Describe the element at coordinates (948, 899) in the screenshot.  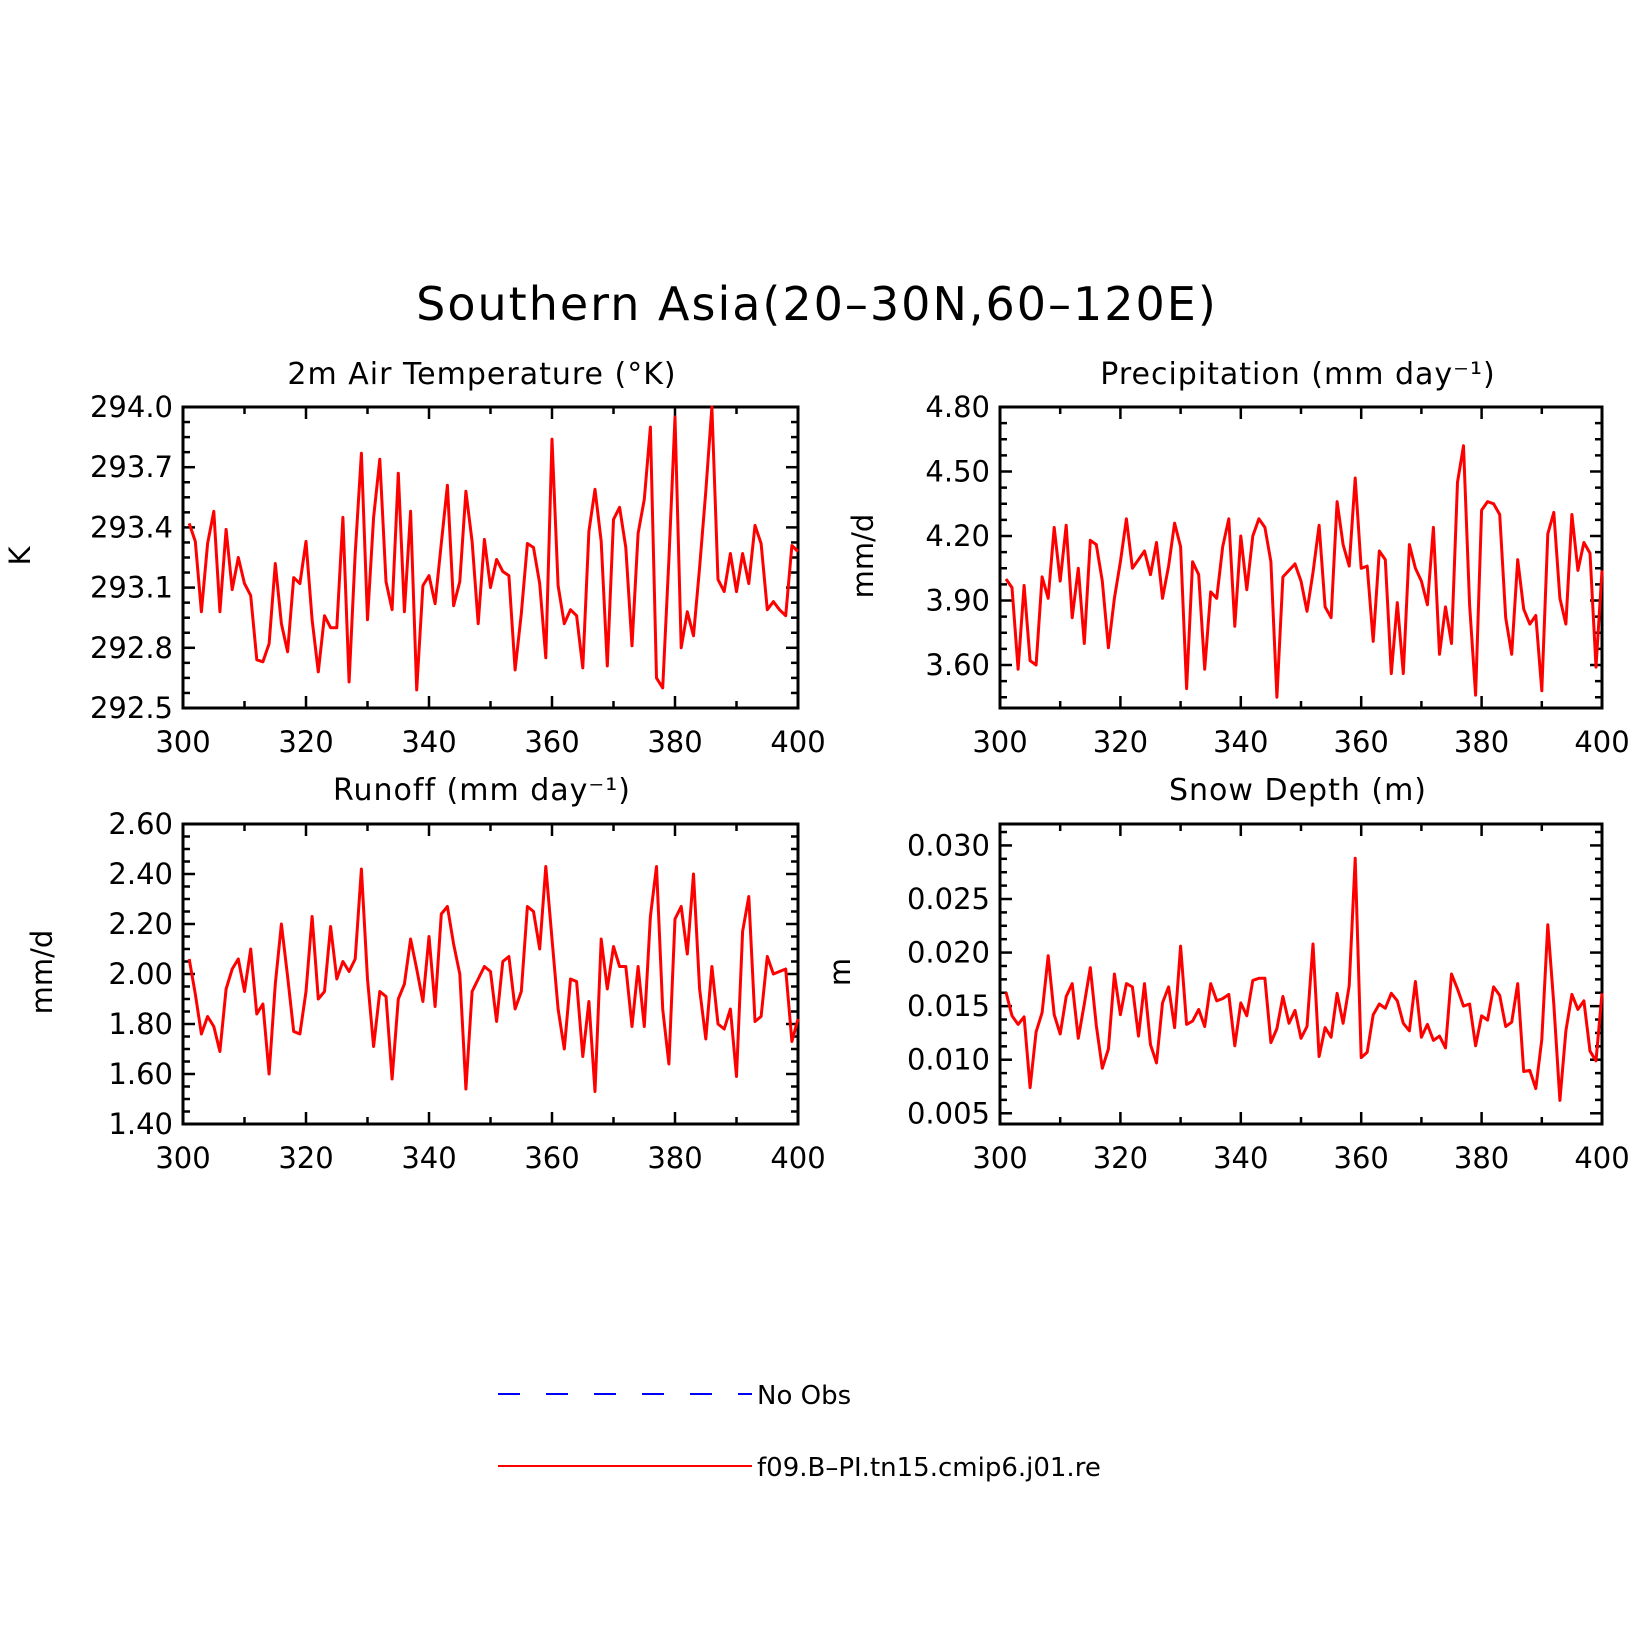
I see `y-tick-label-snow-depth: 0.025` at that location.